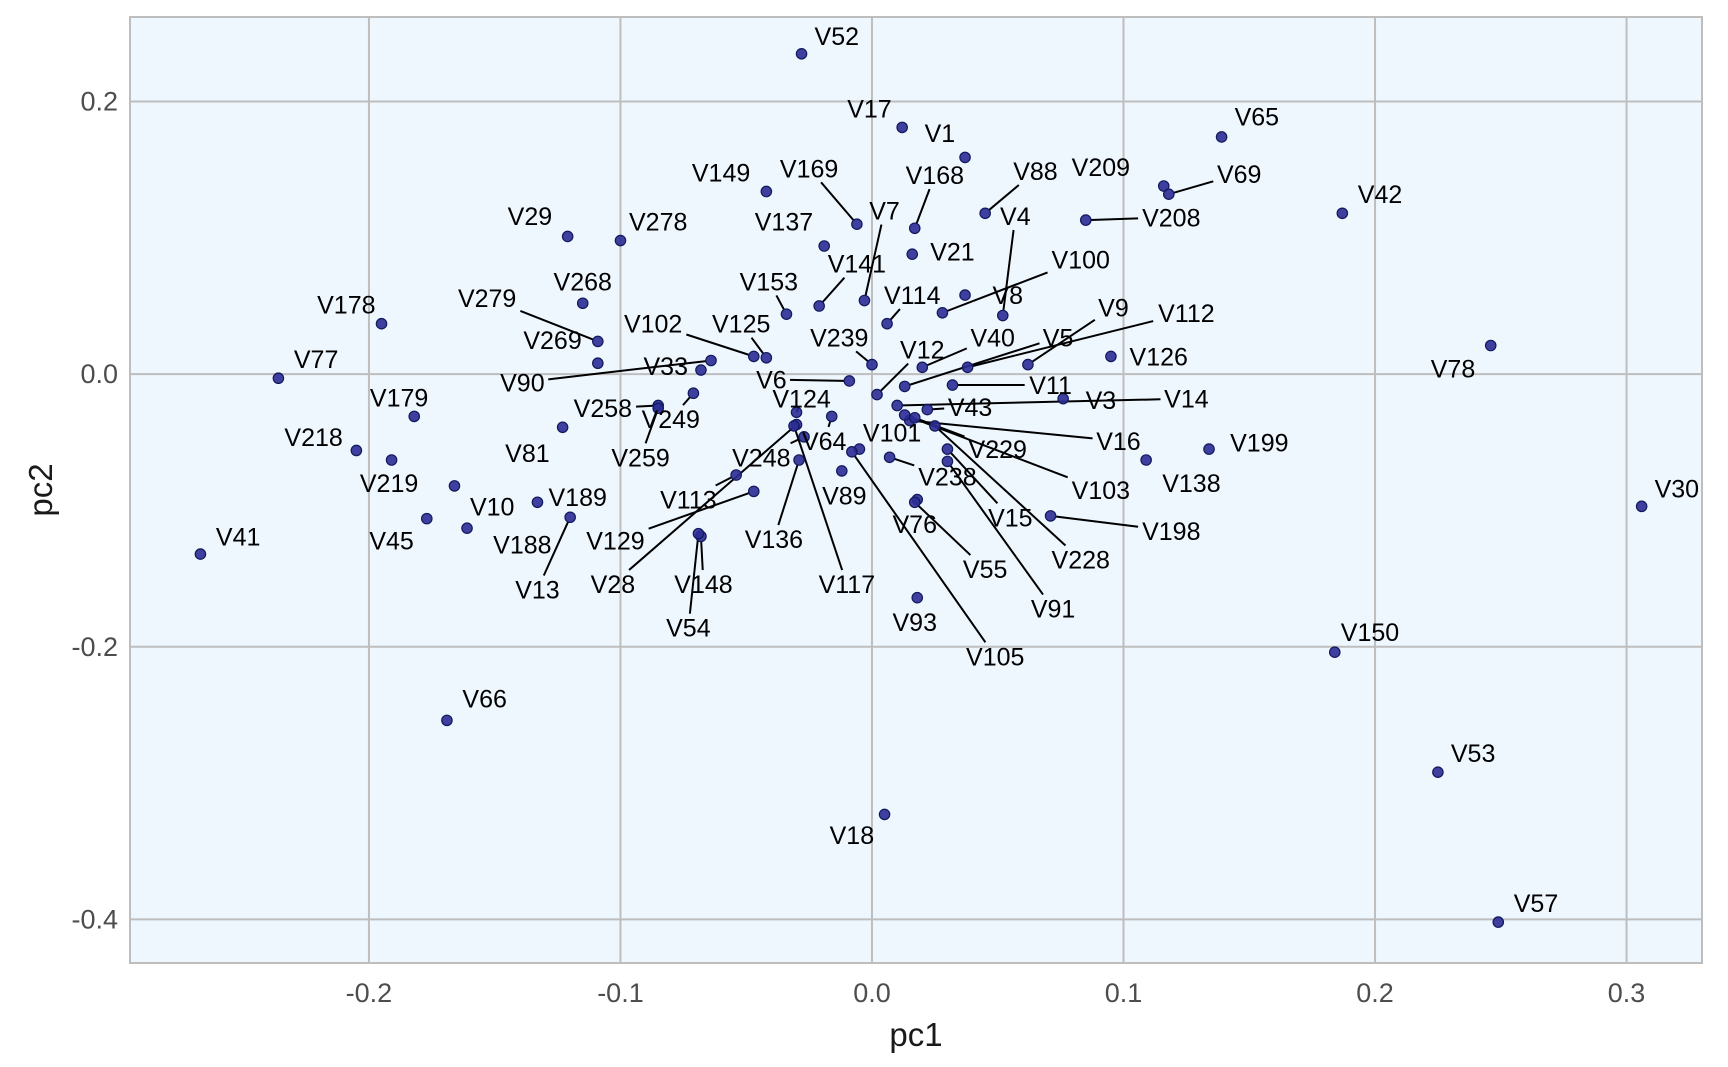 The height and width of the screenshot is (1067, 1728). I want to click on point-label-v238: V238, so click(947, 477).